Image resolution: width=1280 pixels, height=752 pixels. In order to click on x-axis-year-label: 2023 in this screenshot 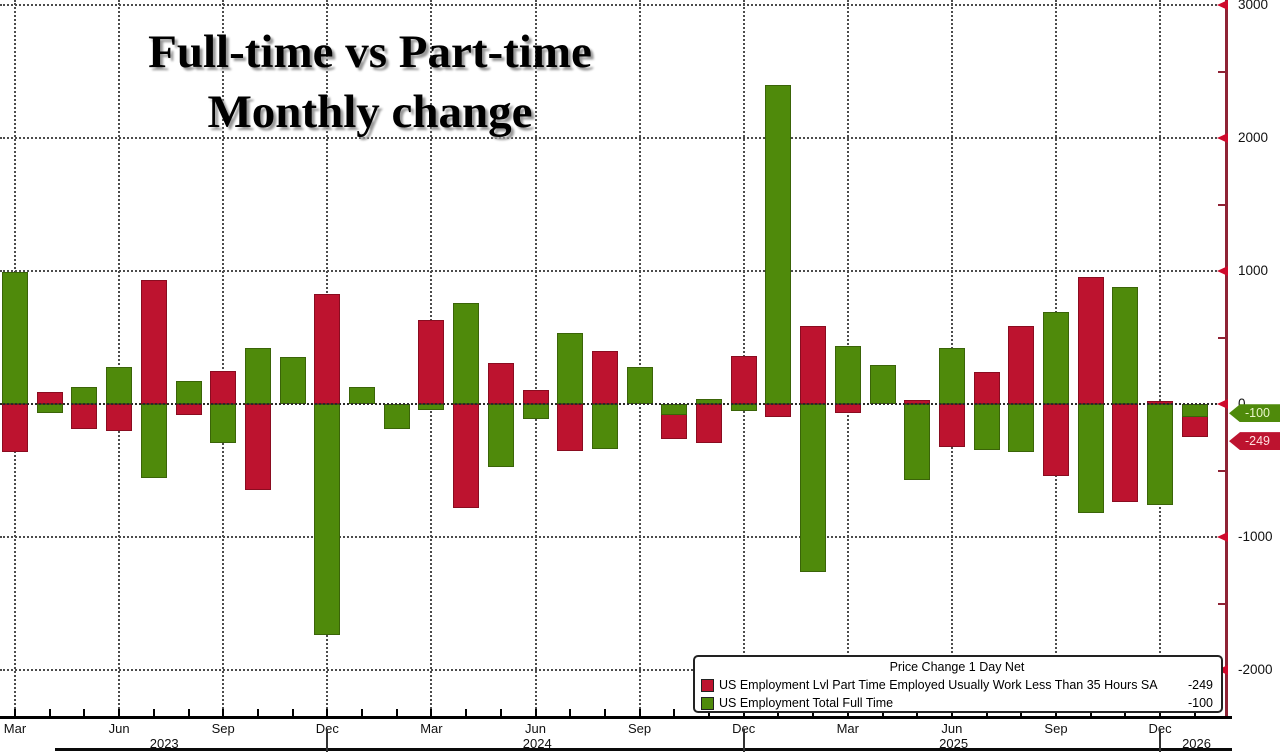, I will do `click(164, 743)`.